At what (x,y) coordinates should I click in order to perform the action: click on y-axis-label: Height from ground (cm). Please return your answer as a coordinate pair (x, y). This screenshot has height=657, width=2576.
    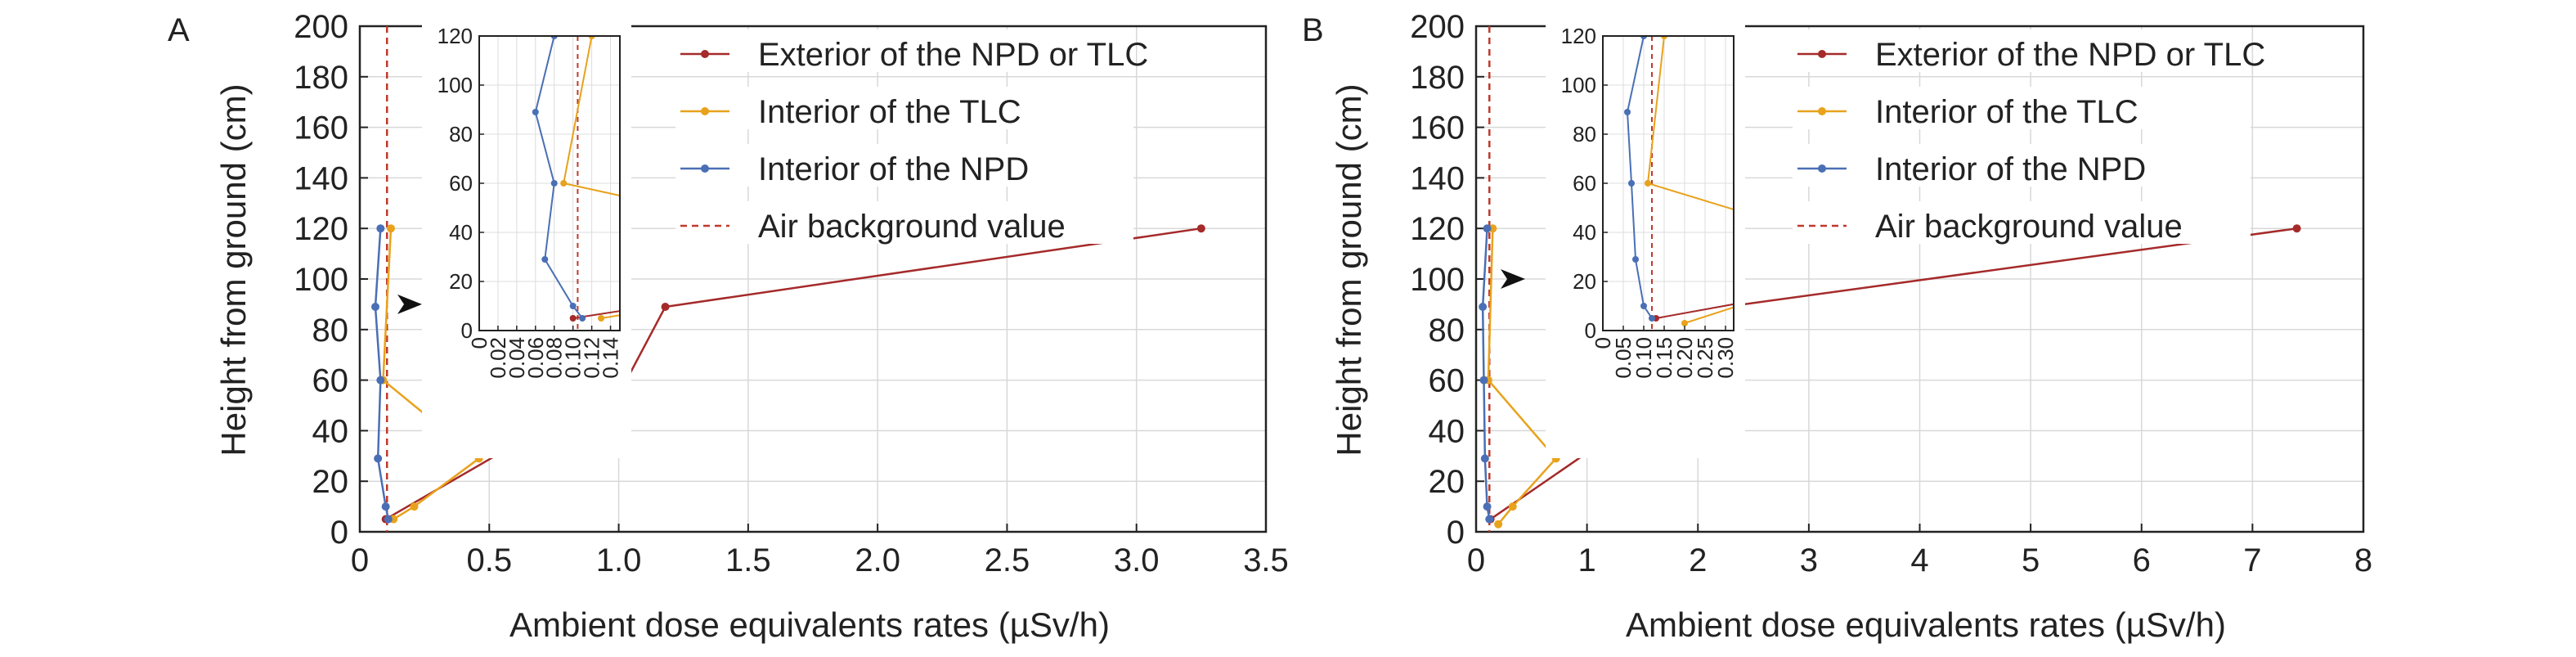
    Looking at the image, I should click on (1349, 270).